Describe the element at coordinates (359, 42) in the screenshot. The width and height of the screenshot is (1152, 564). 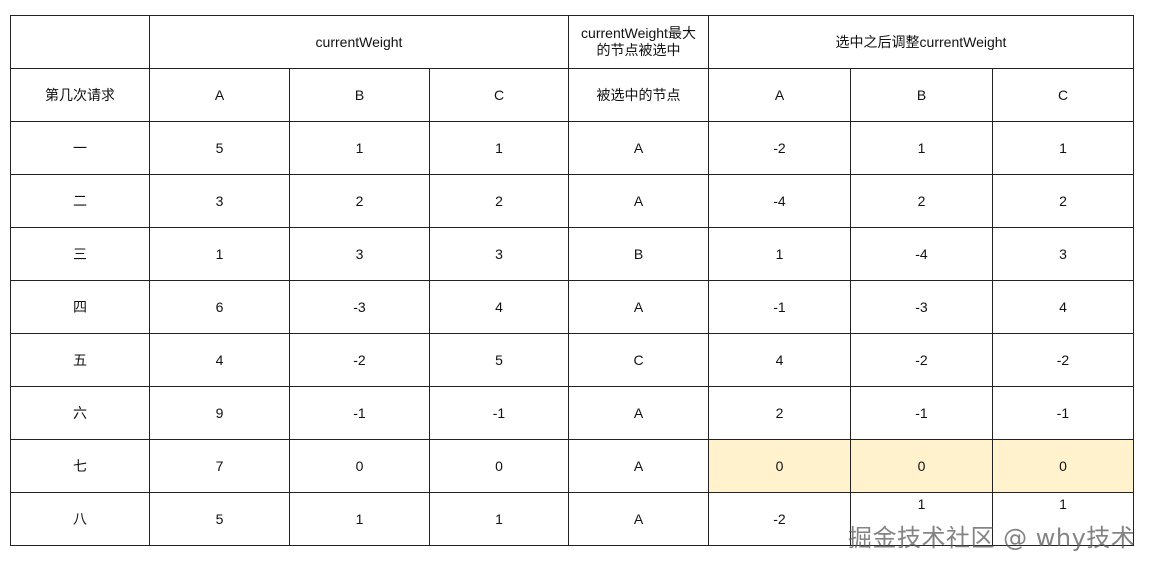
I see `header-current-weight: currentWeight` at that location.